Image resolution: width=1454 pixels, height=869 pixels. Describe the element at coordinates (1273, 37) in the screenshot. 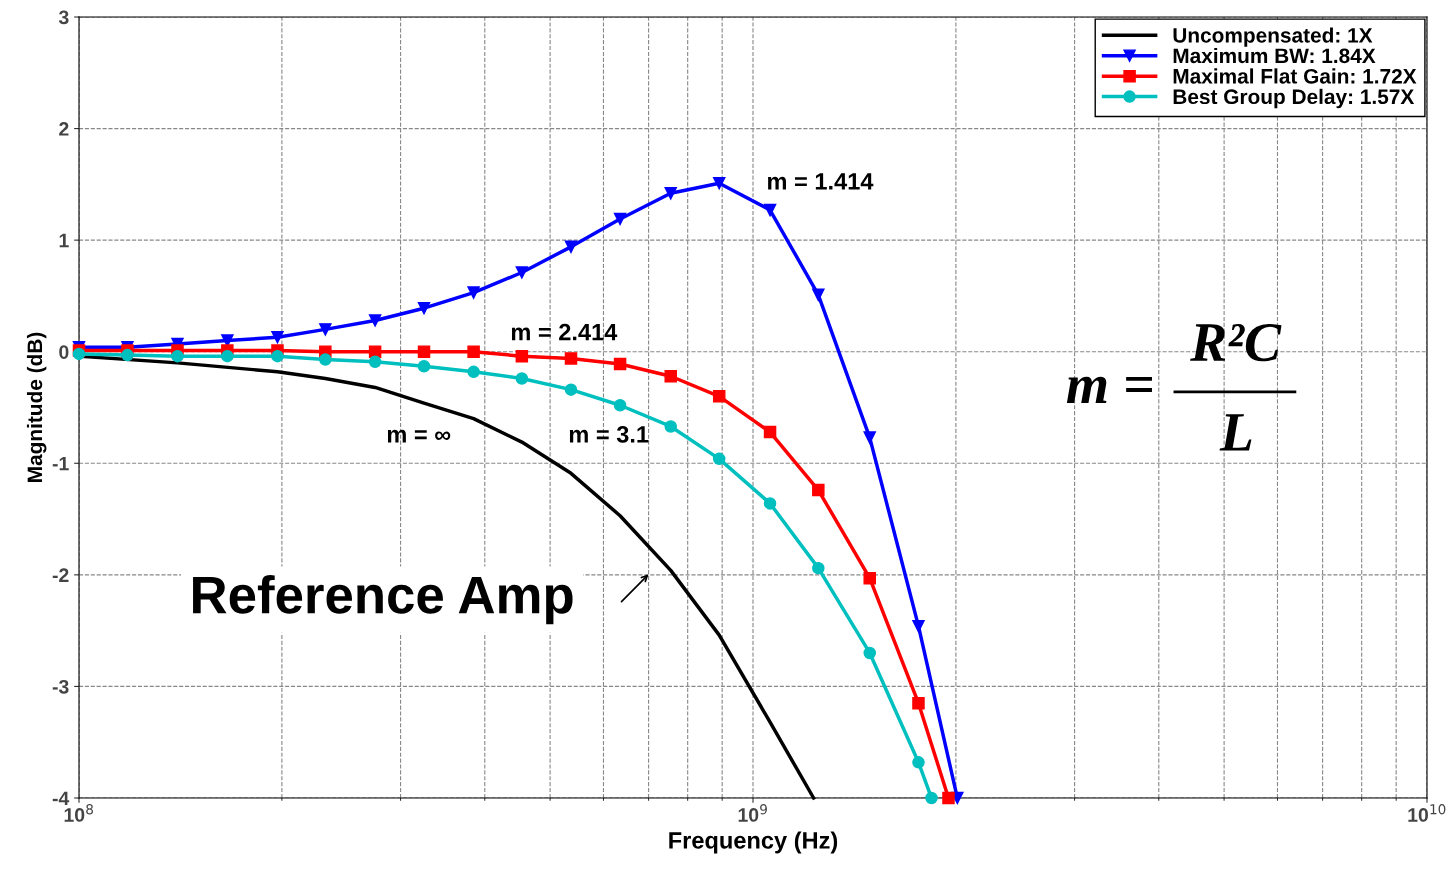

I see `legend-label: Uncompensated: 1X` at that location.